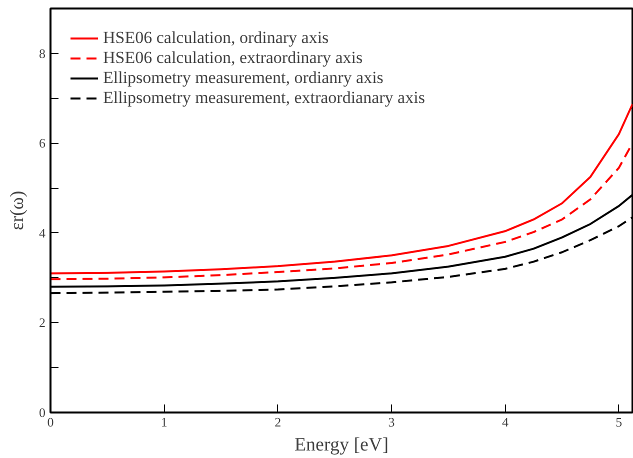 The image size is (633, 458). What do you see at coordinates (164, 422) in the screenshot?
I see `x-tick-label: 1` at bounding box center [164, 422].